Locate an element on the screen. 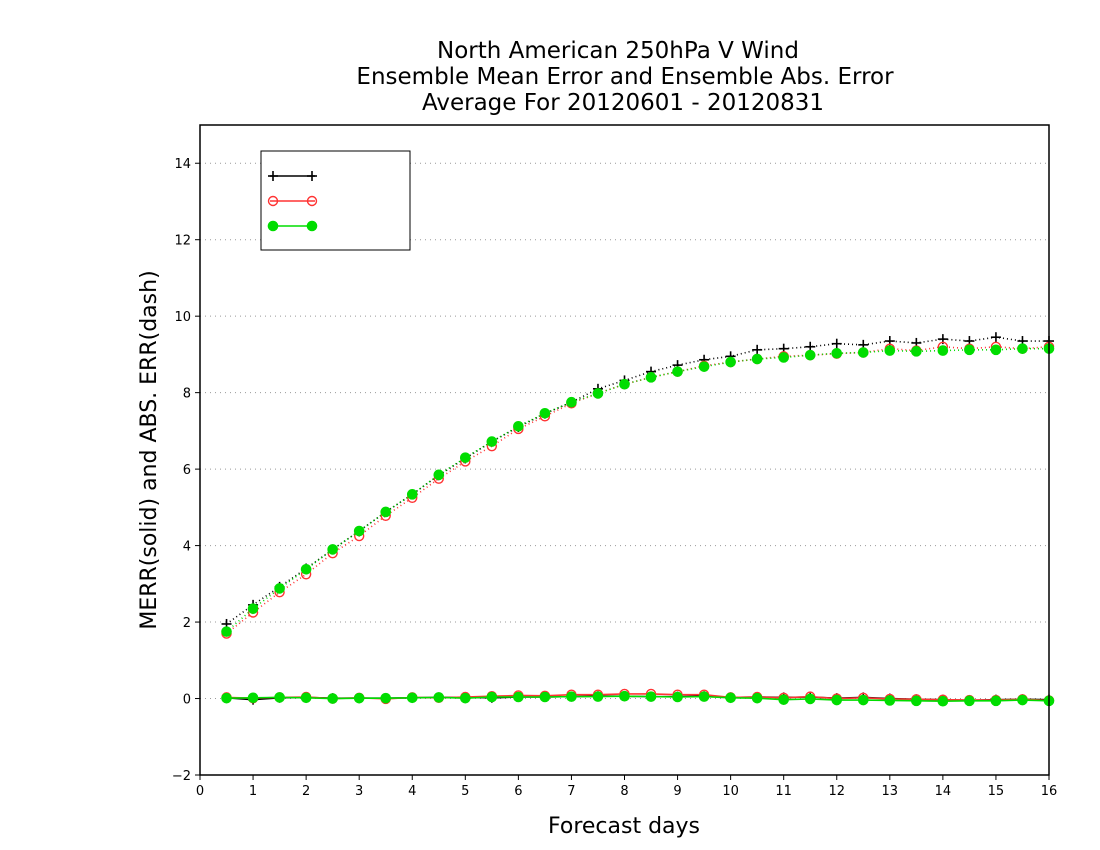 The height and width of the screenshot is (850, 1100). x-tick-label-6: 6 is located at coordinates (518, 791).